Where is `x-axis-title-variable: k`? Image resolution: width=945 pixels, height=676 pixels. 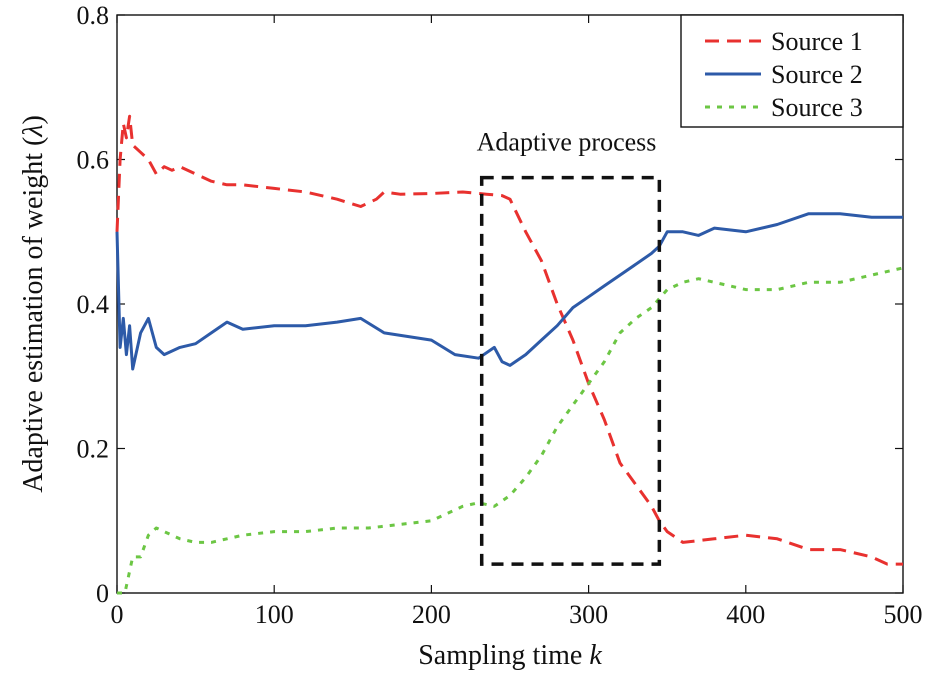 x-axis-title-variable: k is located at coordinates (595, 655).